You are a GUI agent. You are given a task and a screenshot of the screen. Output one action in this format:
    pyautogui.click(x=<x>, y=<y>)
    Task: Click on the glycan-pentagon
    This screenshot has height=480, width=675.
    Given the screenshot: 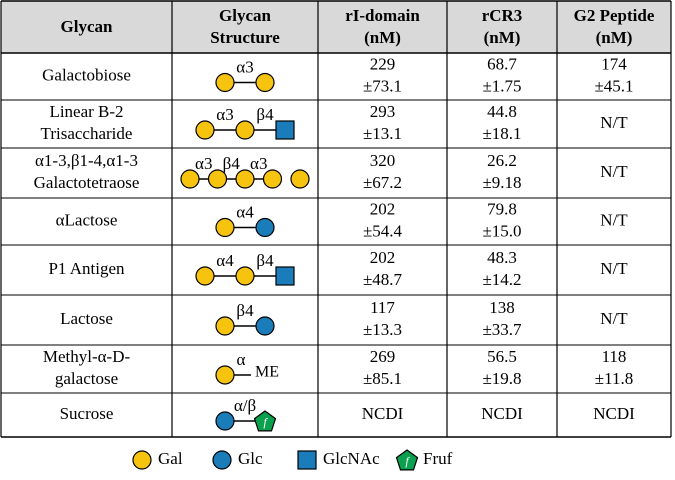 What is the action you would take?
    pyautogui.click(x=265, y=421)
    